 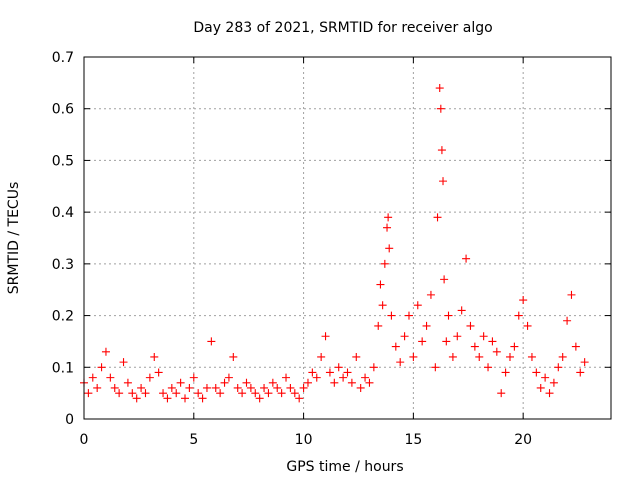 I want to click on x-tick-label: 5, so click(x=193, y=440).